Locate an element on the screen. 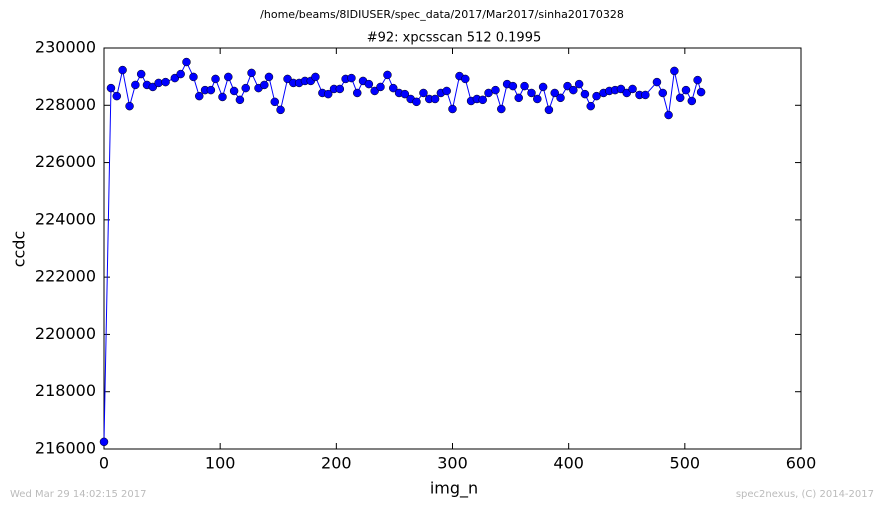 This screenshot has width=884, height=513. y-tick-label: 224000 is located at coordinates (65, 218).